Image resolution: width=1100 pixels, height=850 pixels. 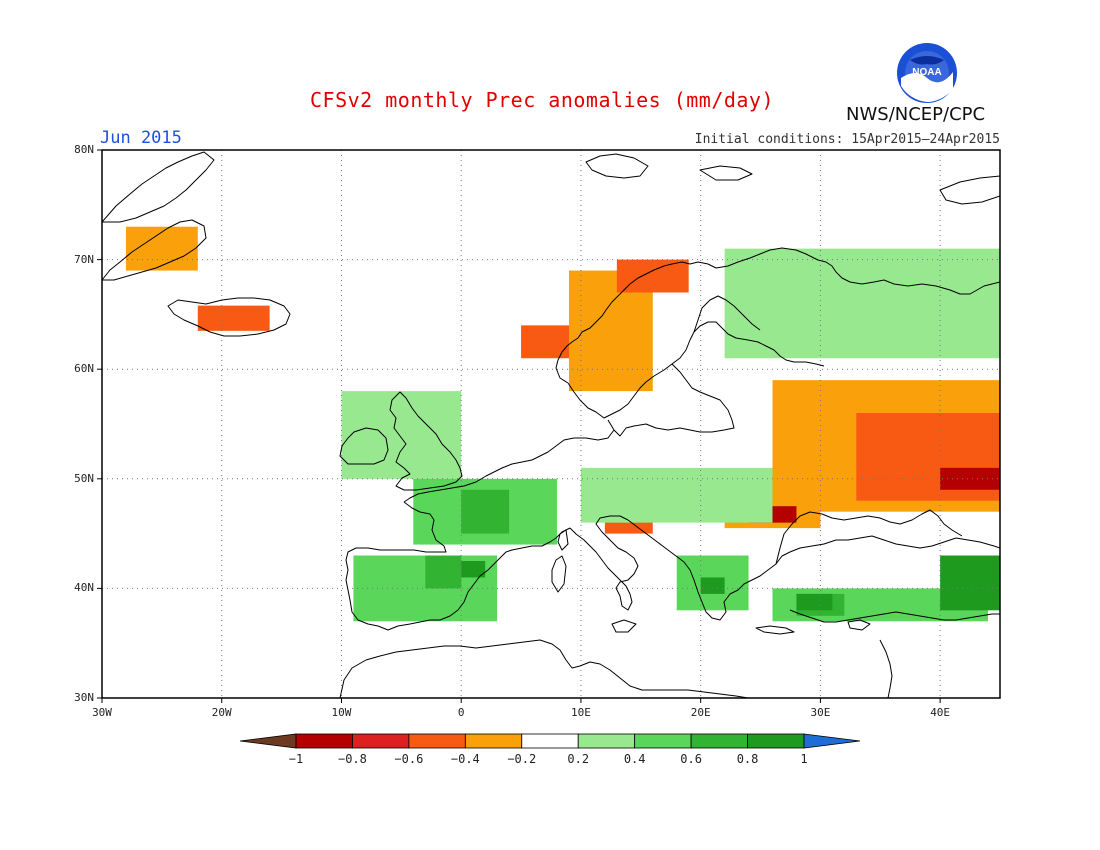 I want to click on colorbar-label: −0.8, so click(x=352, y=759).